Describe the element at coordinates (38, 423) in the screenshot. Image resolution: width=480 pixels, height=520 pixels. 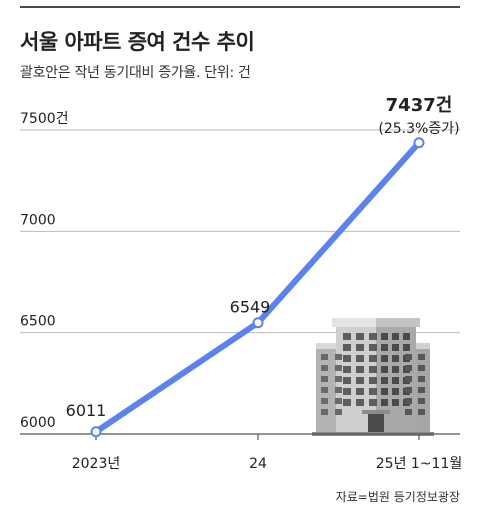
I see `y-tick-label: 6000` at that location.